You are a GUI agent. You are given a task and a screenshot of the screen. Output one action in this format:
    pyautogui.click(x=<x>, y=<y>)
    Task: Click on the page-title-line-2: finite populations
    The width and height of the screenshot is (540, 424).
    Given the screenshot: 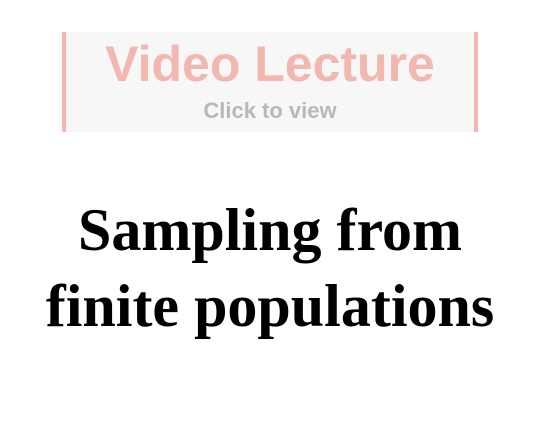 What is the action you would take?
    pyautogui.click(x=270, y=306)
    